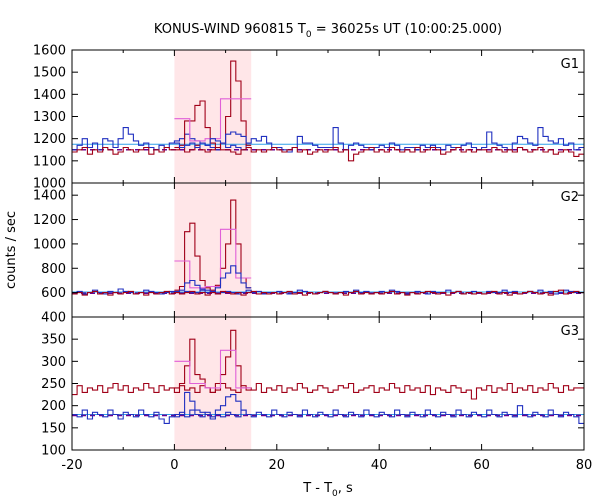  I want to click on y-axis-label: counts / sec, so click(11, 250).